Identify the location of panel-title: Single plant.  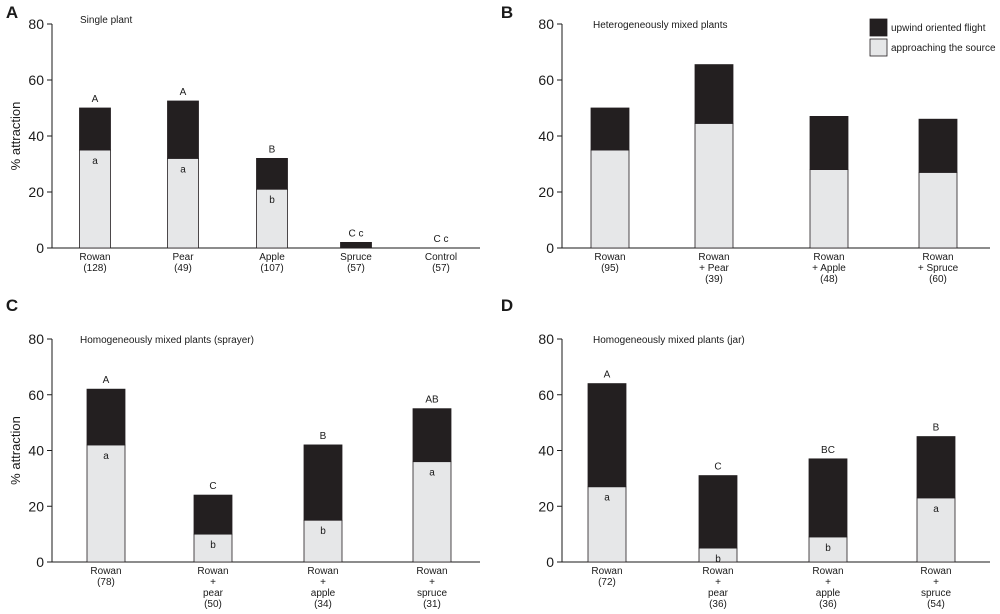
(106, 20).